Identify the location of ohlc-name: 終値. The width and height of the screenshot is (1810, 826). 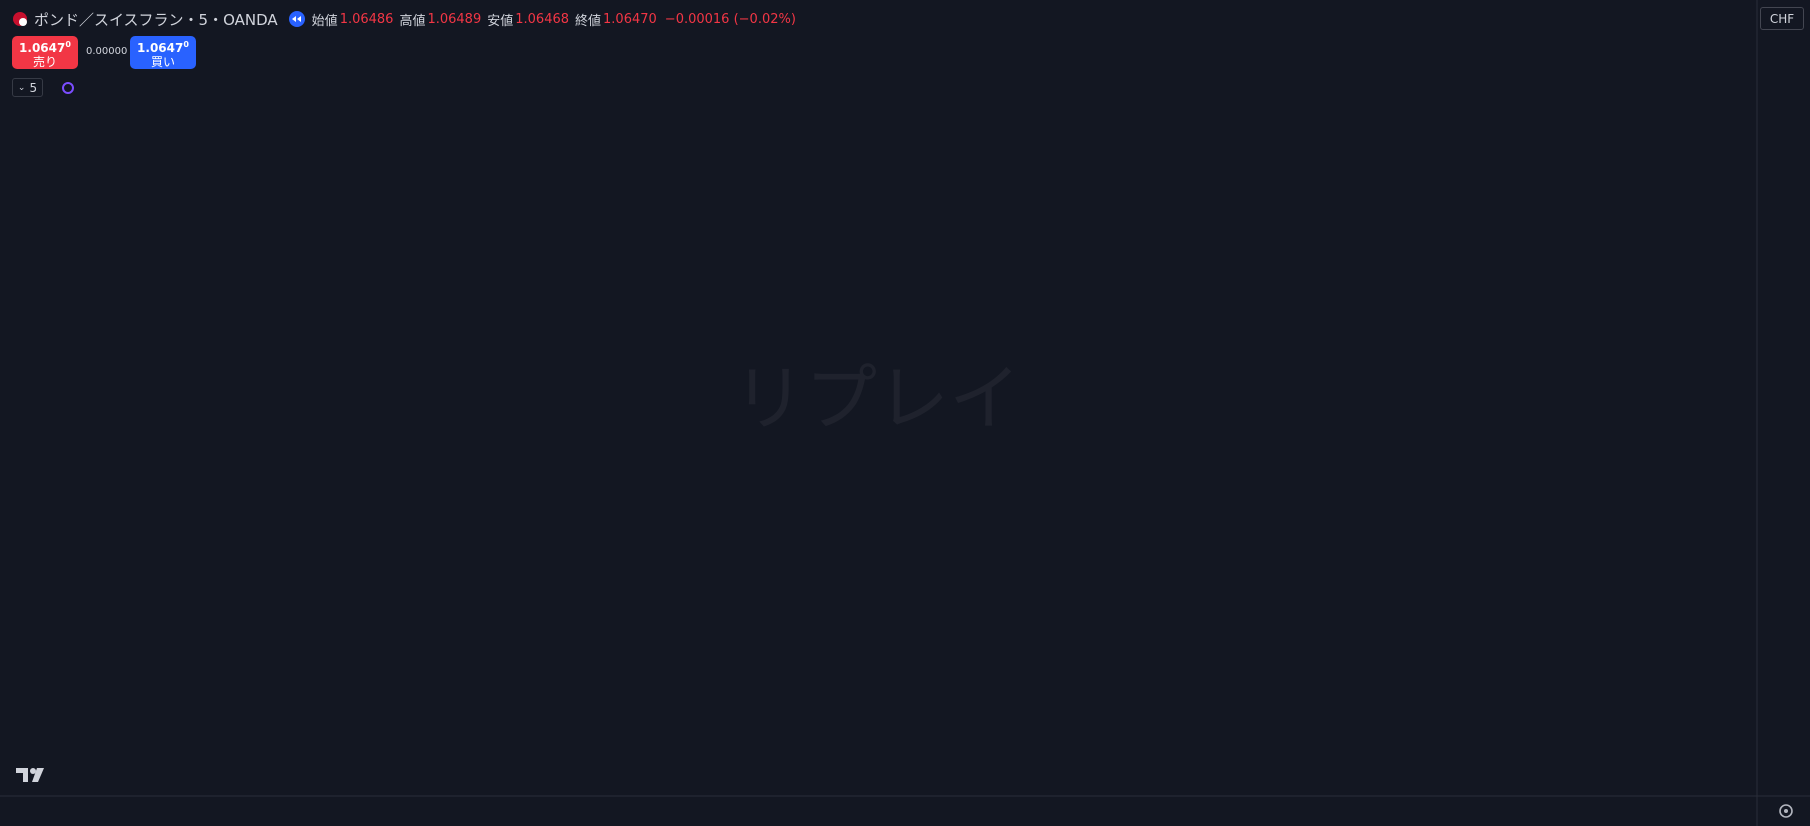
(588, 21).